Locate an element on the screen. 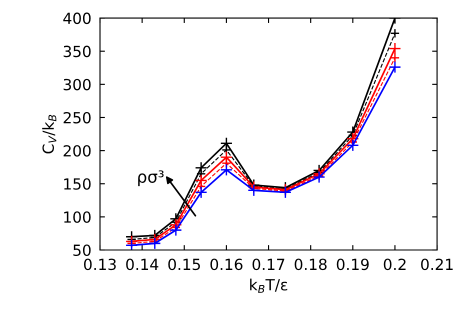 The image size is (463, 323). y-tick-label: 350 is located at coordinates (77, 52).